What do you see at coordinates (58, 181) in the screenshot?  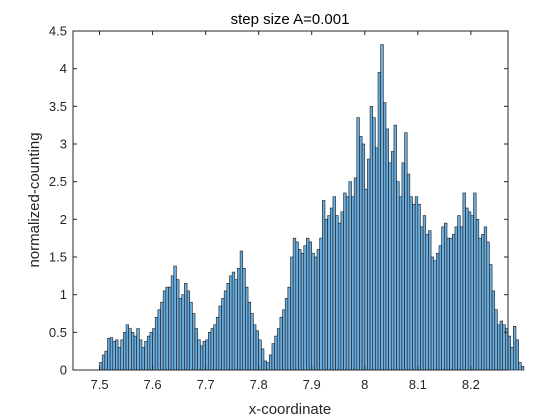 I see `y-tick-label: 2.5` at bounding box center [58, 181].